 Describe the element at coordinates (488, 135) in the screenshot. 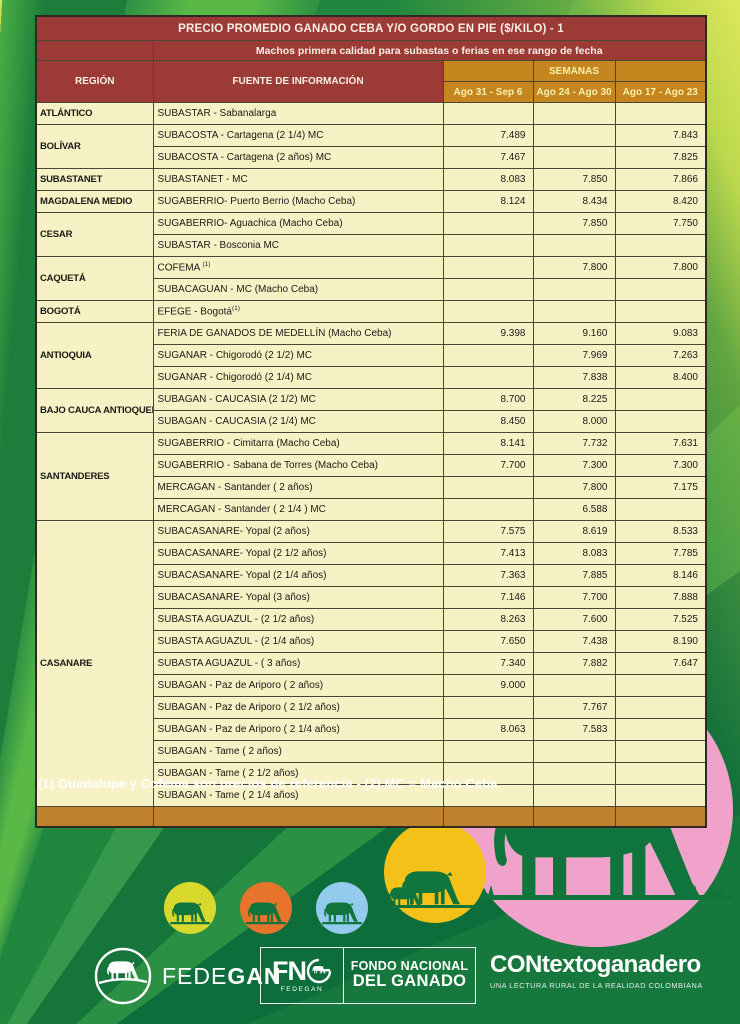

I see `price-cell: 7.489` at that location.